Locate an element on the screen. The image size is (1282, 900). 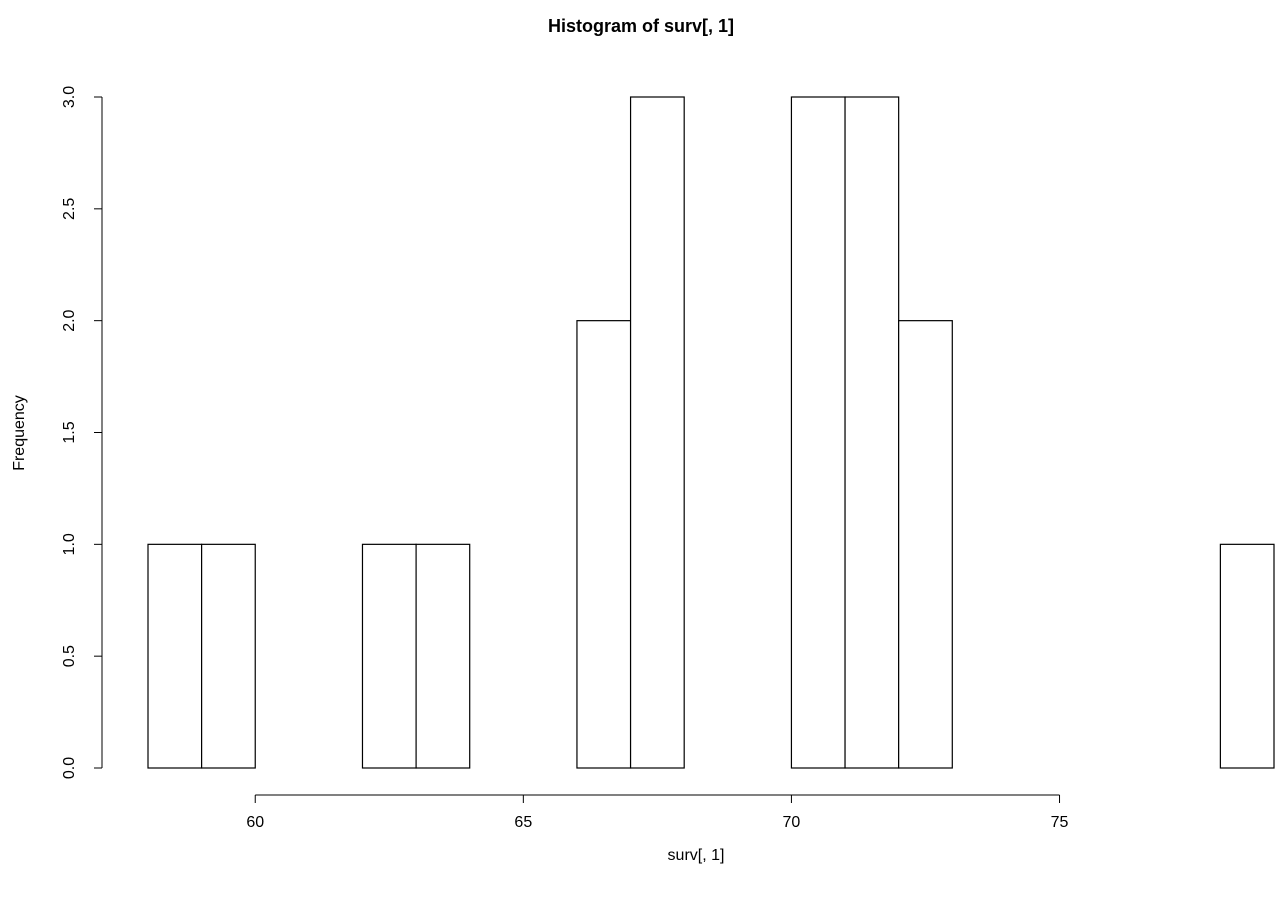
x-tick-label: 75 is located at coordinates (1060, 822).